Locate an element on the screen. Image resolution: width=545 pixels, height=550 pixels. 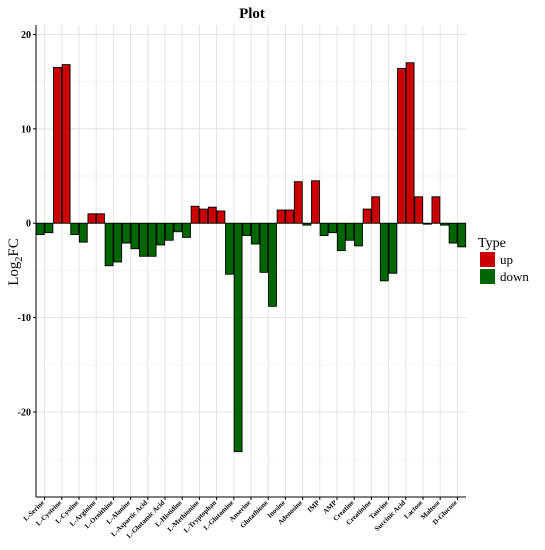
legend: Type up down is located at coordinates (503, 260).